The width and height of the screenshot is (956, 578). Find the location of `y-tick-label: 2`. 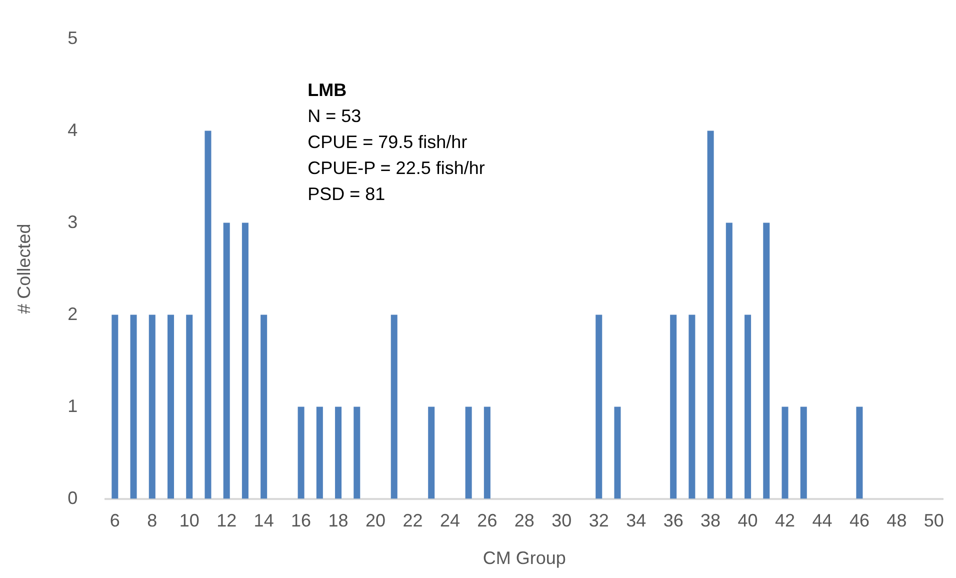

y-tick-label: 2 is located at coordinates (73, 314).